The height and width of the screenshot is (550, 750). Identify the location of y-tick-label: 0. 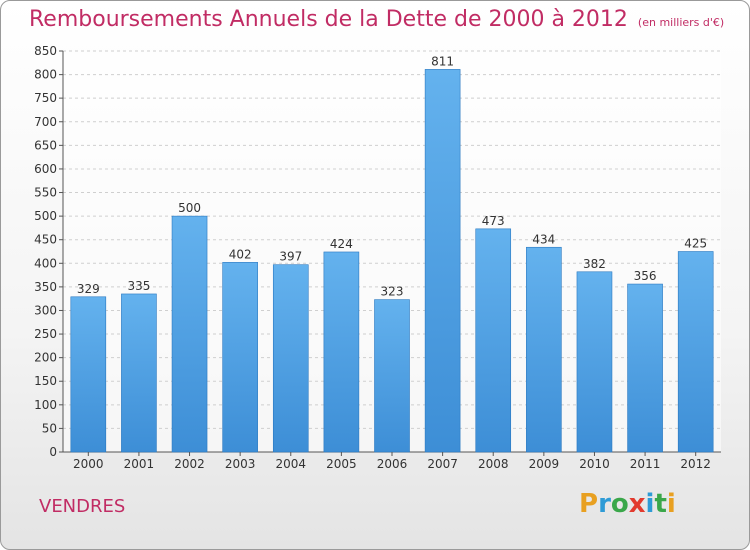
(53, 452).